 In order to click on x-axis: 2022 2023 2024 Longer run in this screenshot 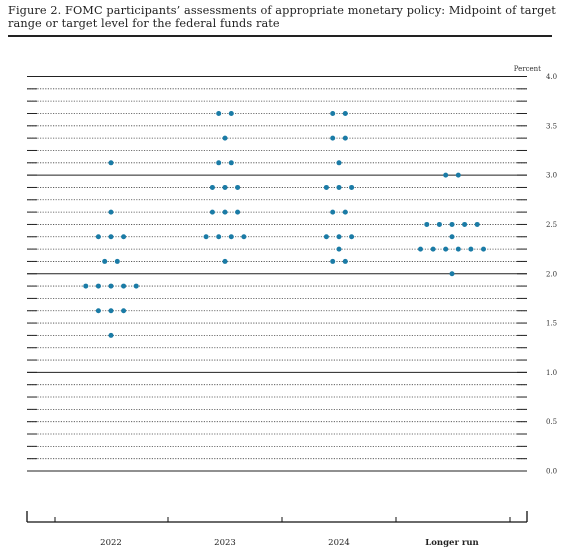, I will do `click(277, 529)`.